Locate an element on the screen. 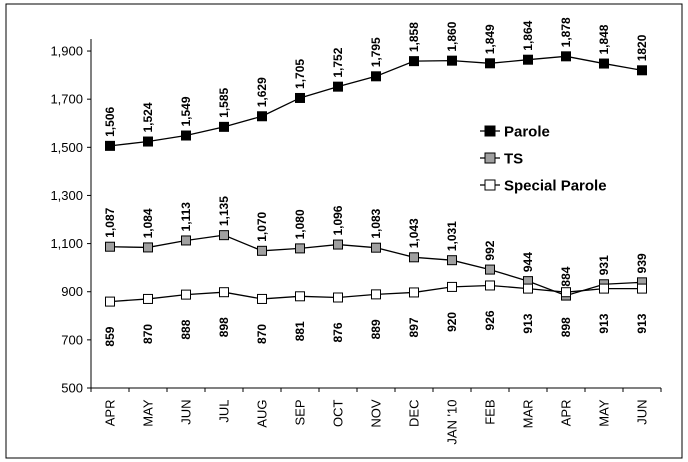  data-label: 1,858 is located at coordinates (414, 37).